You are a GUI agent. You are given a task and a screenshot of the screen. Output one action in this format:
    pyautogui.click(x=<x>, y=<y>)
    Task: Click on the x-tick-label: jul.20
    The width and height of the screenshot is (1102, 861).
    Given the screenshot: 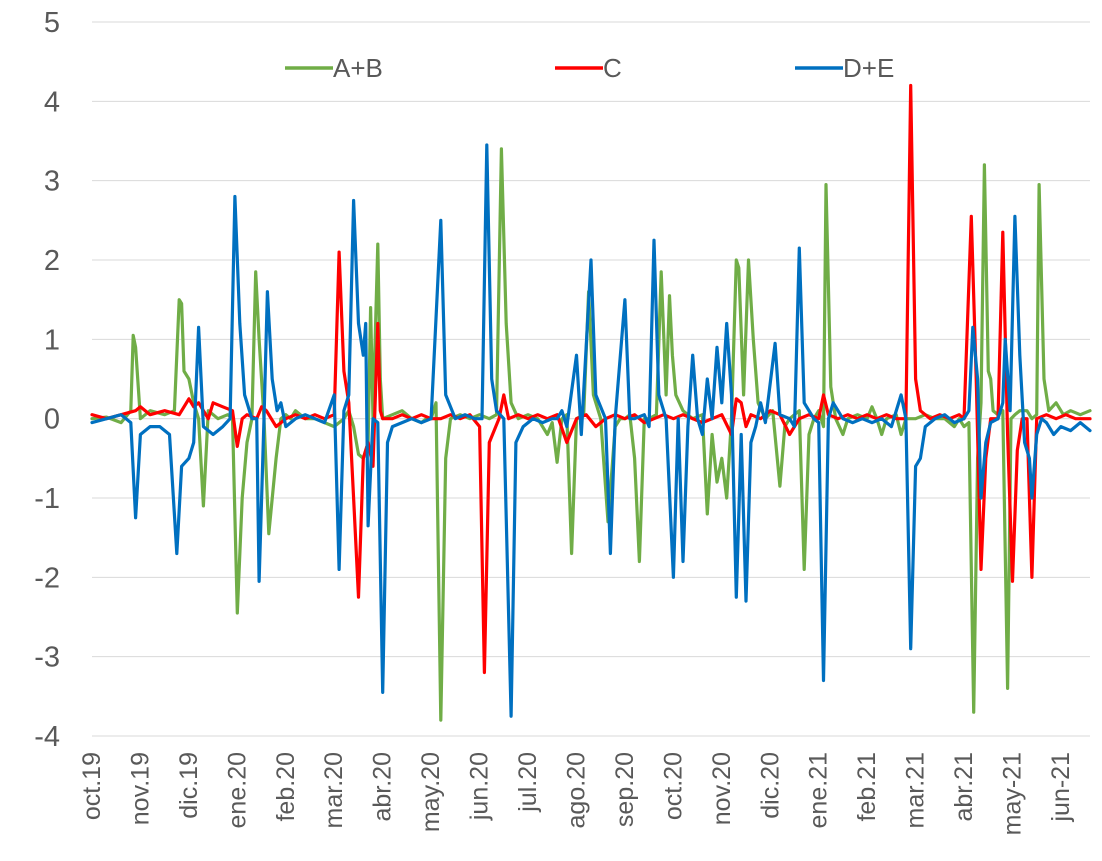 What is the action you would take?
    pyautogui.click(x=528, y=782)
    